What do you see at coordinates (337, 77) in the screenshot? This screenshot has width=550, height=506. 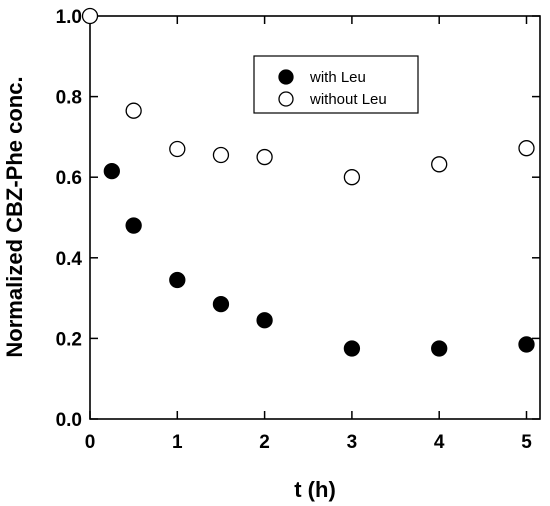 I see `legend-label-with-leu: with Leu` at bounding box center [337, 77].